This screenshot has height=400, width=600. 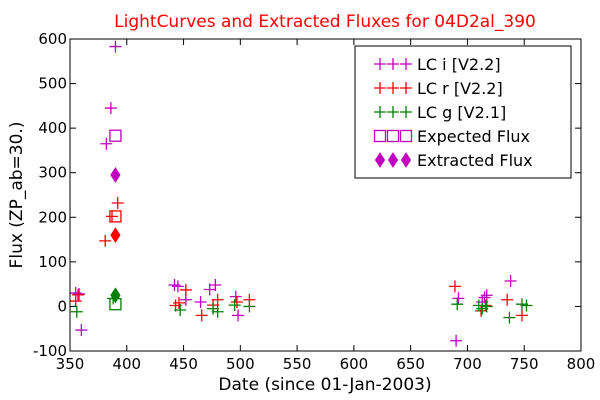 I want to click on y-tick-label: 300, so click(x=52, y=173).